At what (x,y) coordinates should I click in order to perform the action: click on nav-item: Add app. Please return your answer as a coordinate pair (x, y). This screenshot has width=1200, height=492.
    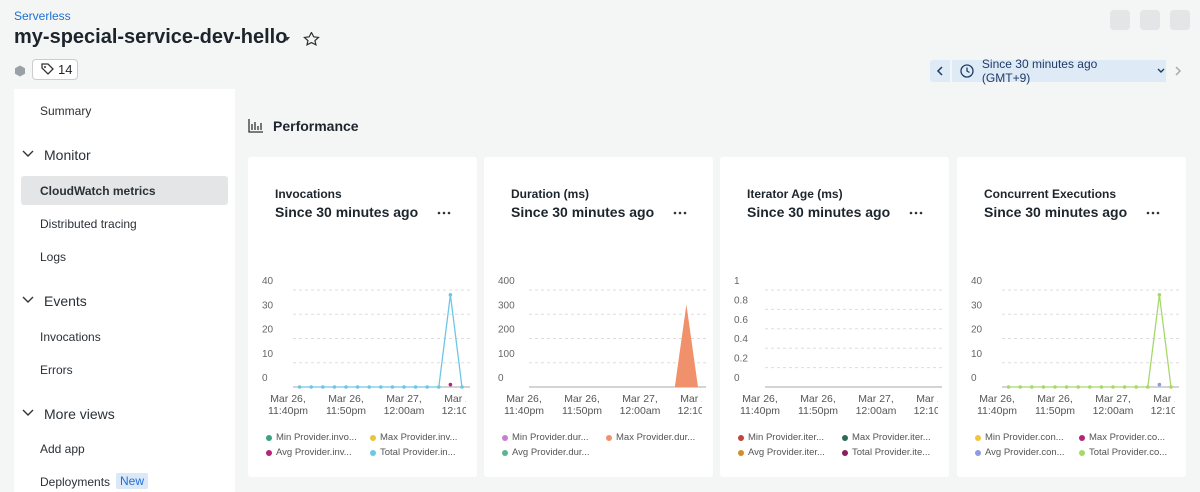
    Looking at the image, I should click on (62, 449).